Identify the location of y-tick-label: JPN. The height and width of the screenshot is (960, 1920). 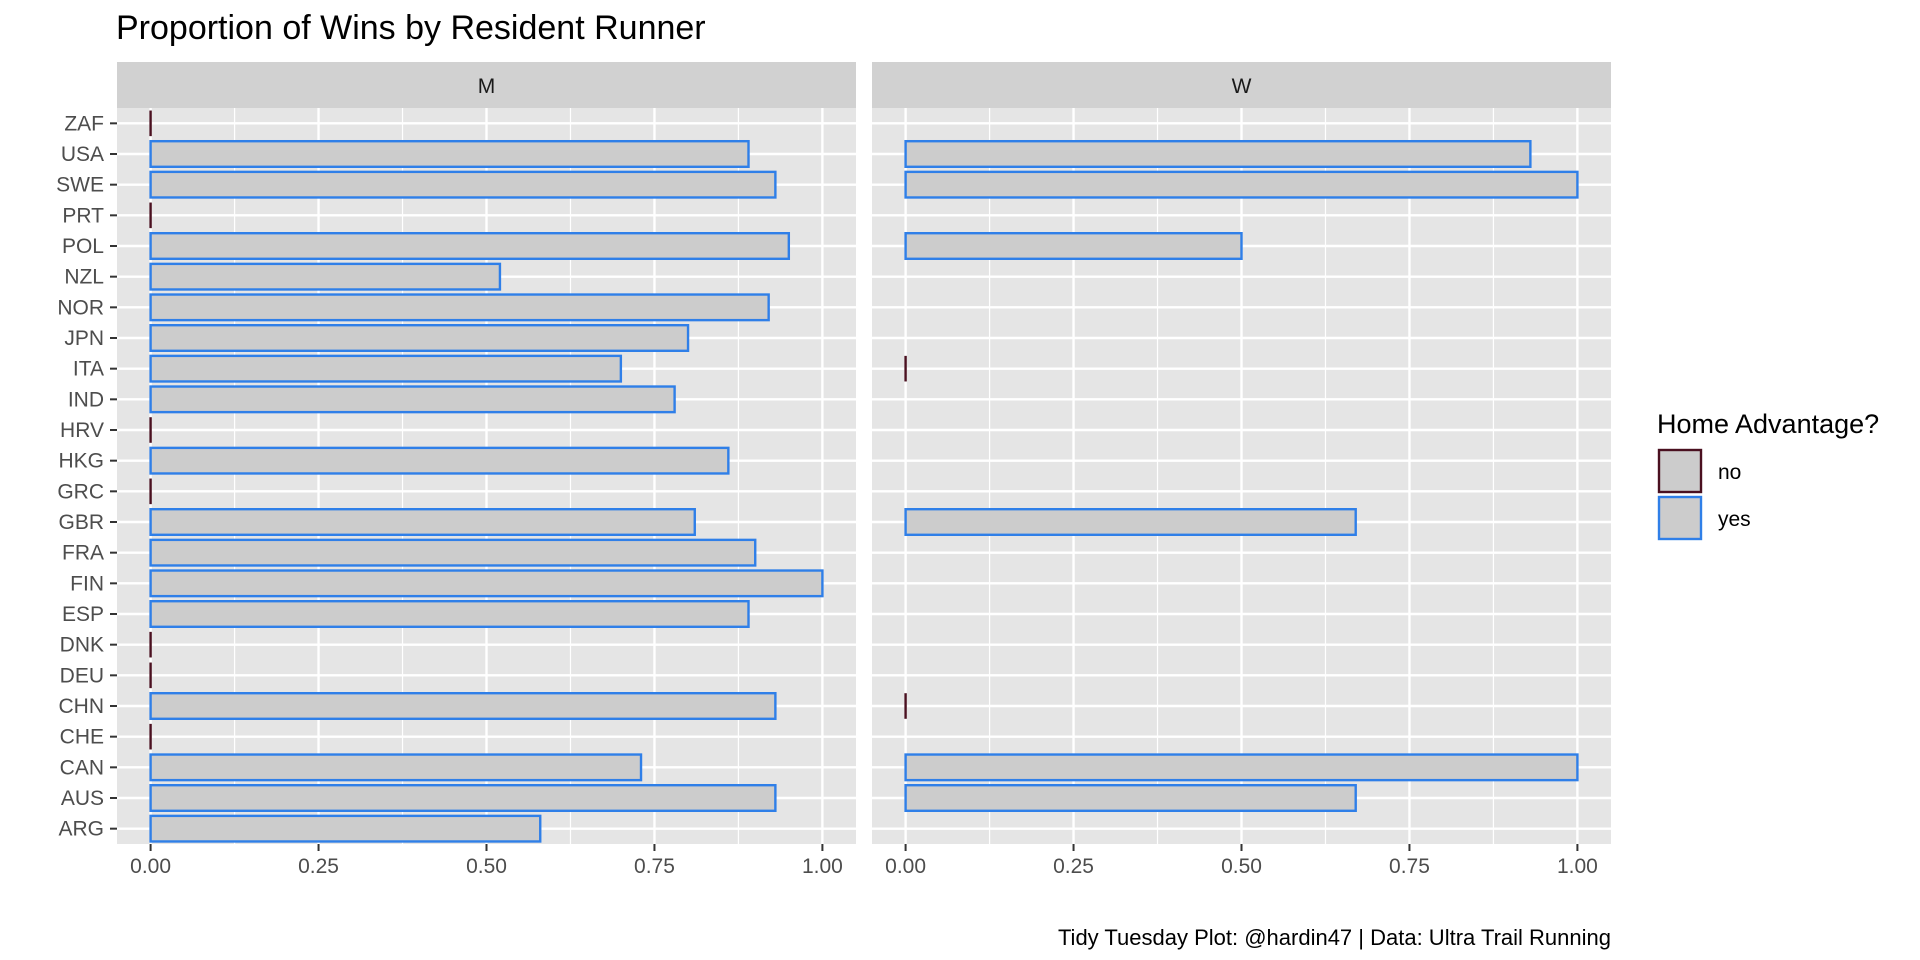
(84, 338).